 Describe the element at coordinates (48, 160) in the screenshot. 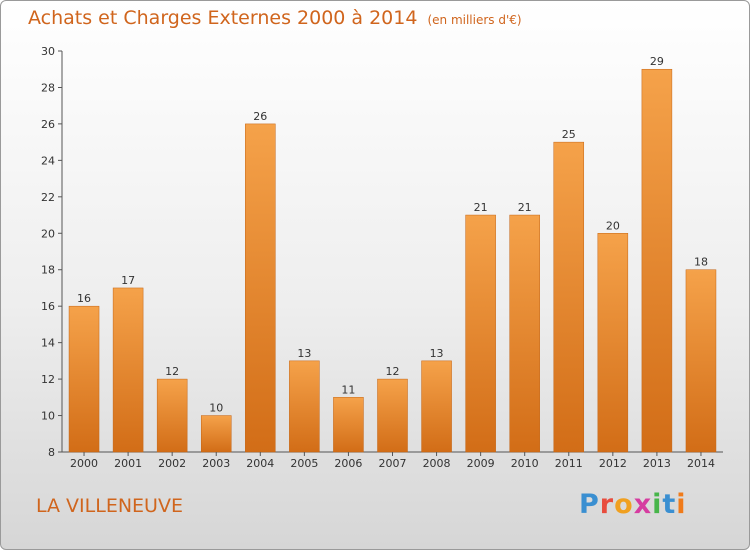

I see `y-tick-label: 24` at that location.